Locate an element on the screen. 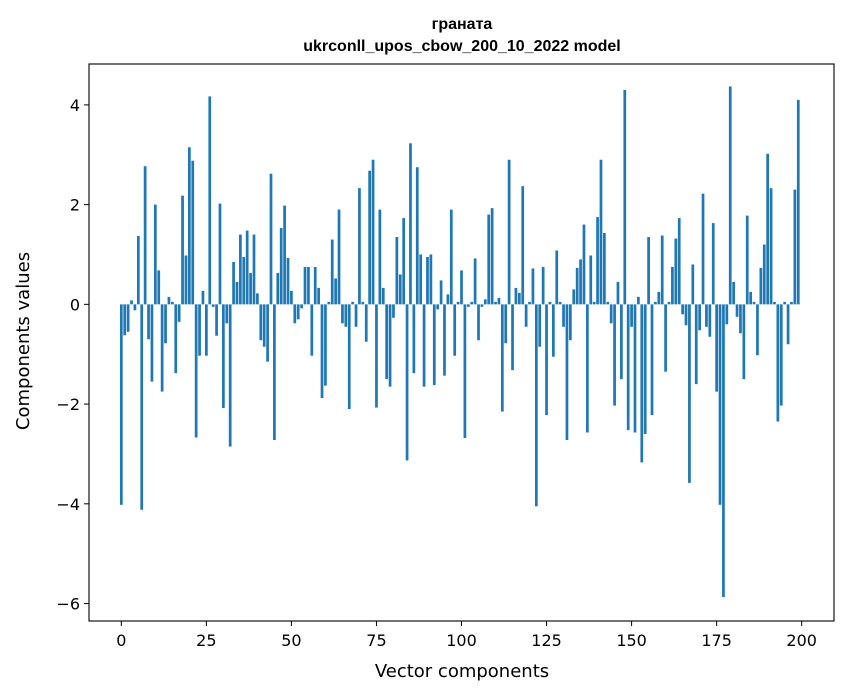  y-tick-label: −4 is located at coordinates (68, 504).